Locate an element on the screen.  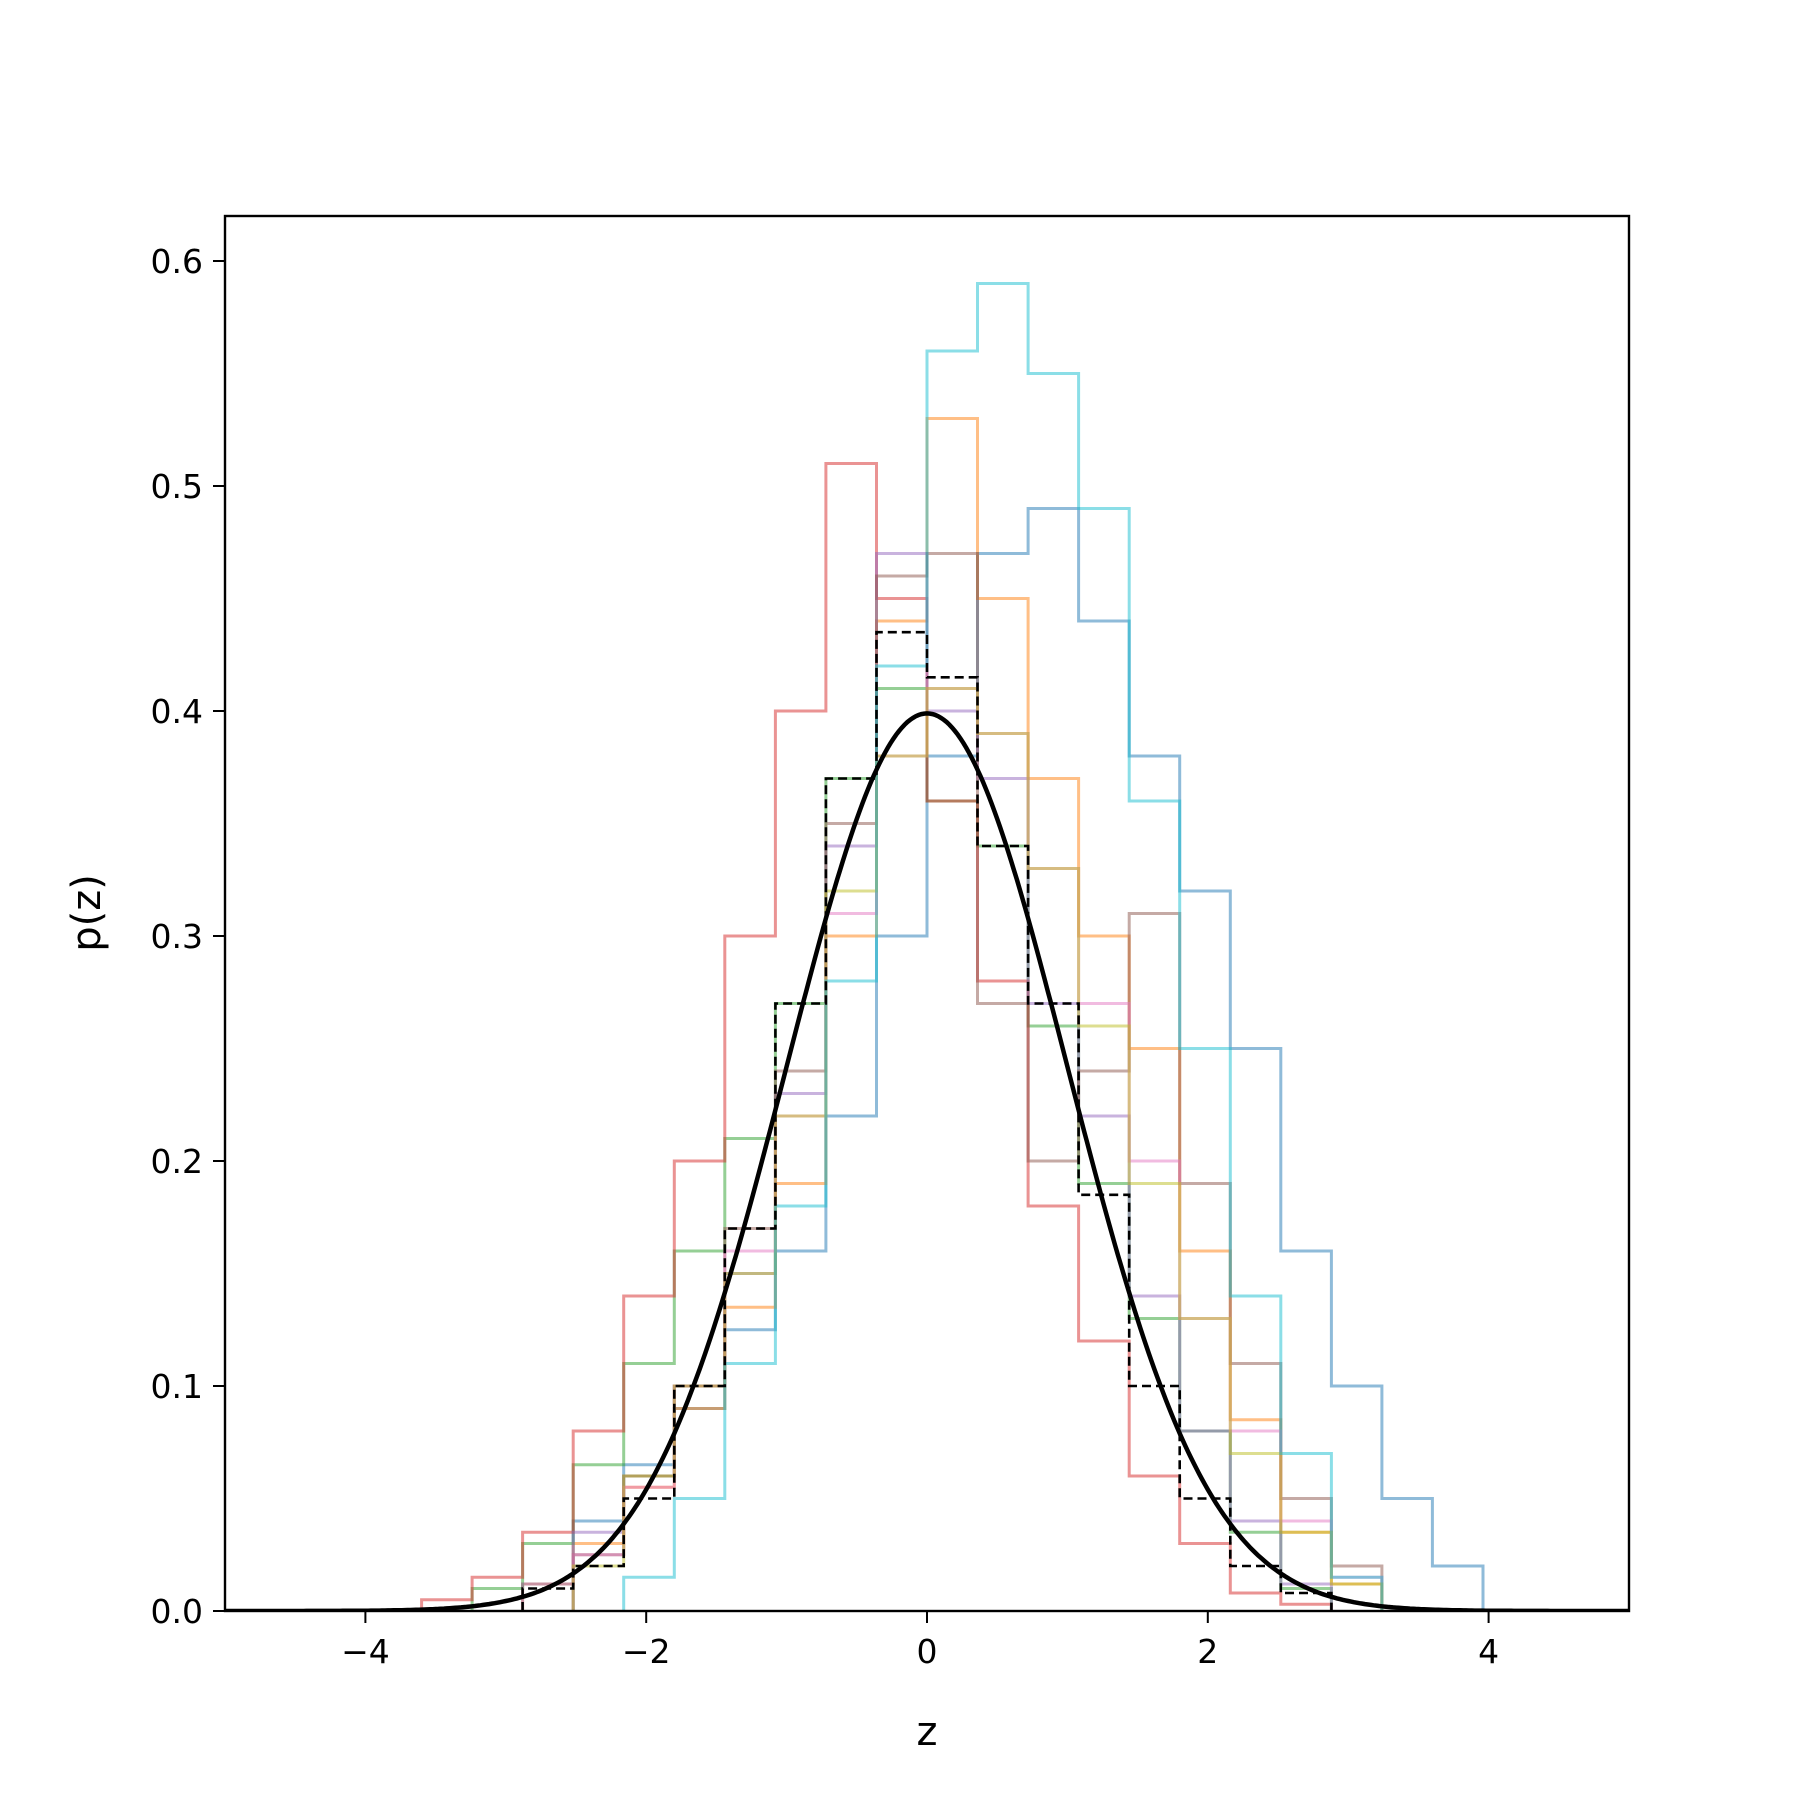
y-axis-ticks: 0.0 0.1 0.2 0.3 0.4 0.5 0.6 is located at coordinates (188, 936).